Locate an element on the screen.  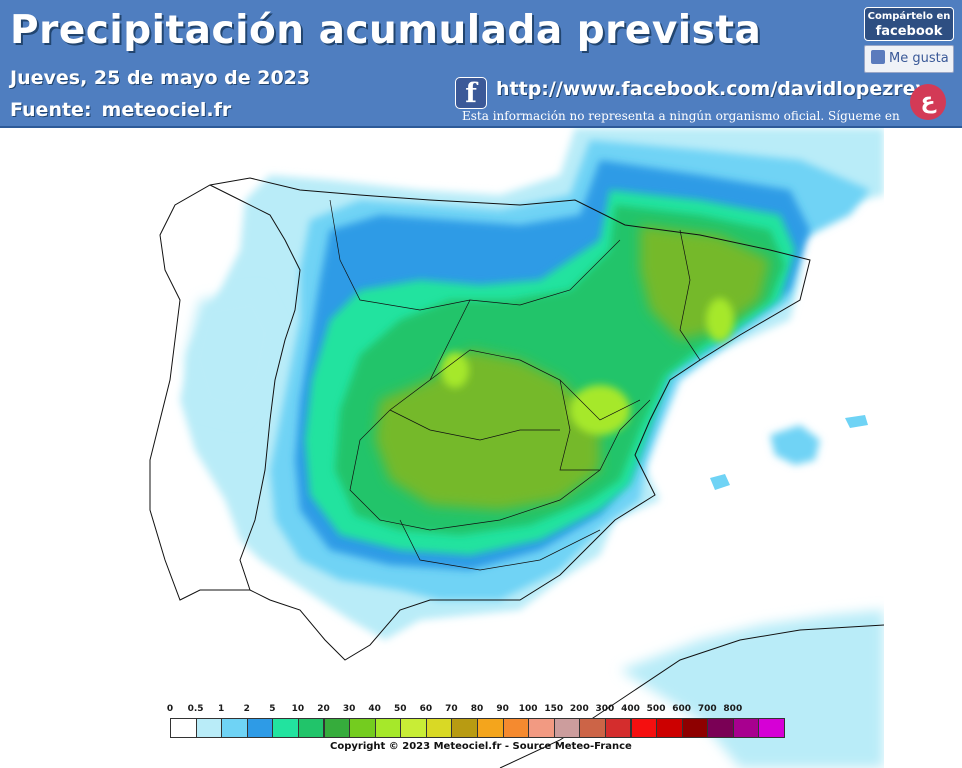
legend-tick-label: 500 is located at coordinates (656, 709).